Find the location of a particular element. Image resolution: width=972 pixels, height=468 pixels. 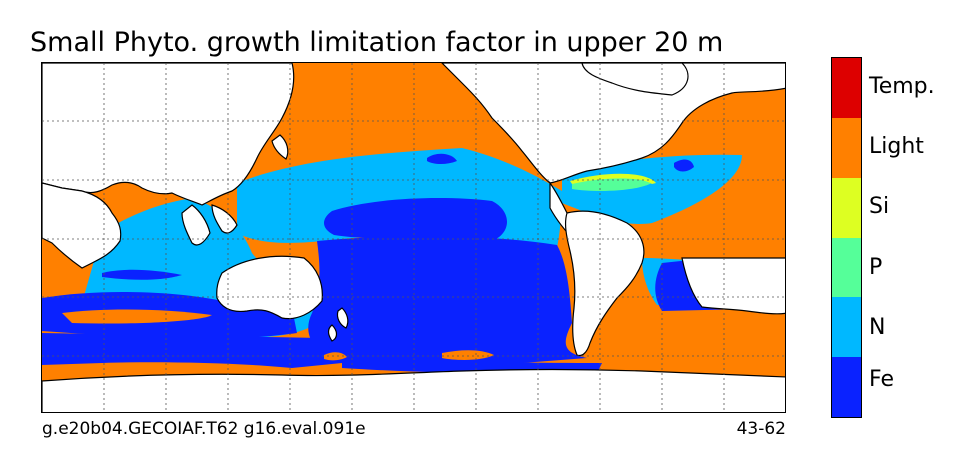

colorbar is located at coordinates (846, 237).